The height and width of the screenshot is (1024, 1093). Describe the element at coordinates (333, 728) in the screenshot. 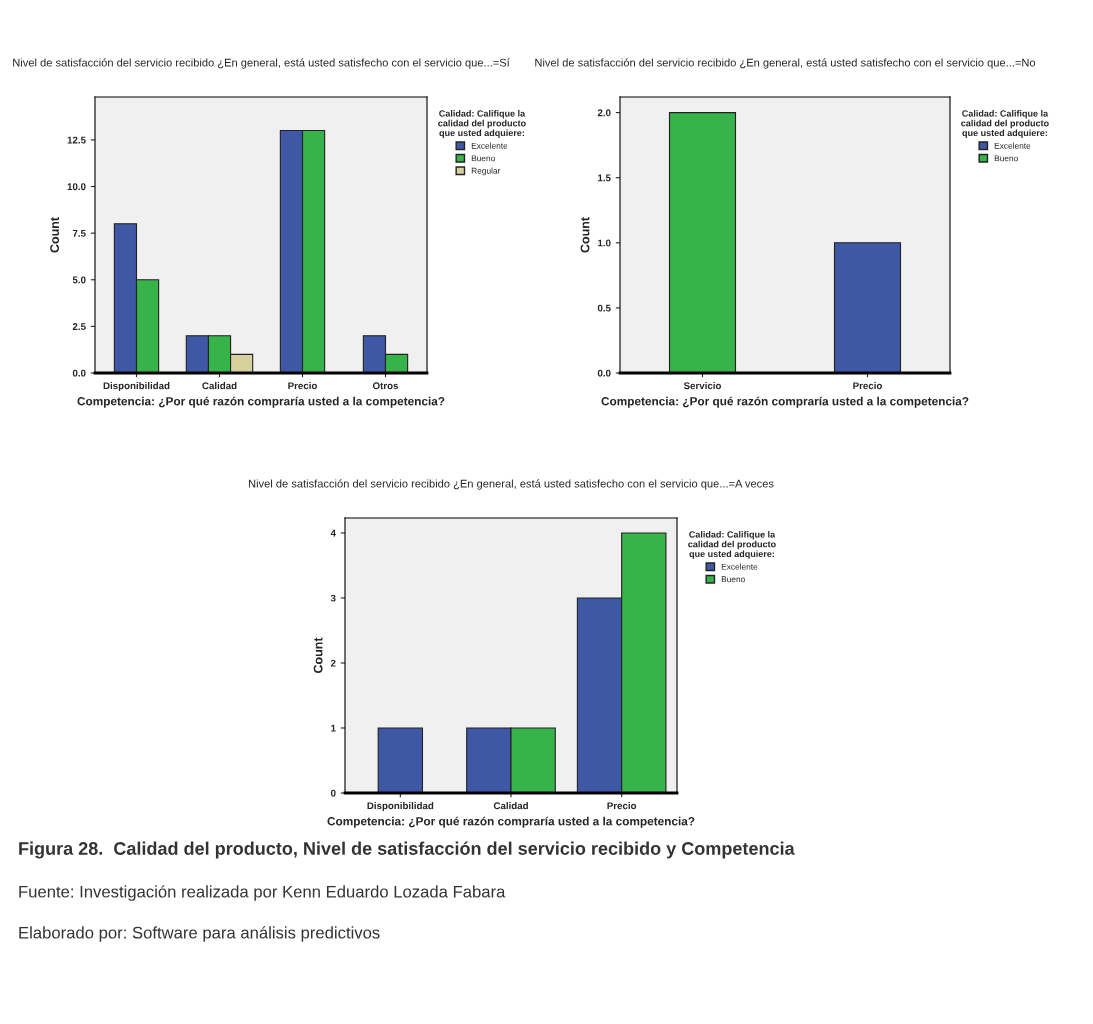

I see `y-tick-label: 1` at that location.